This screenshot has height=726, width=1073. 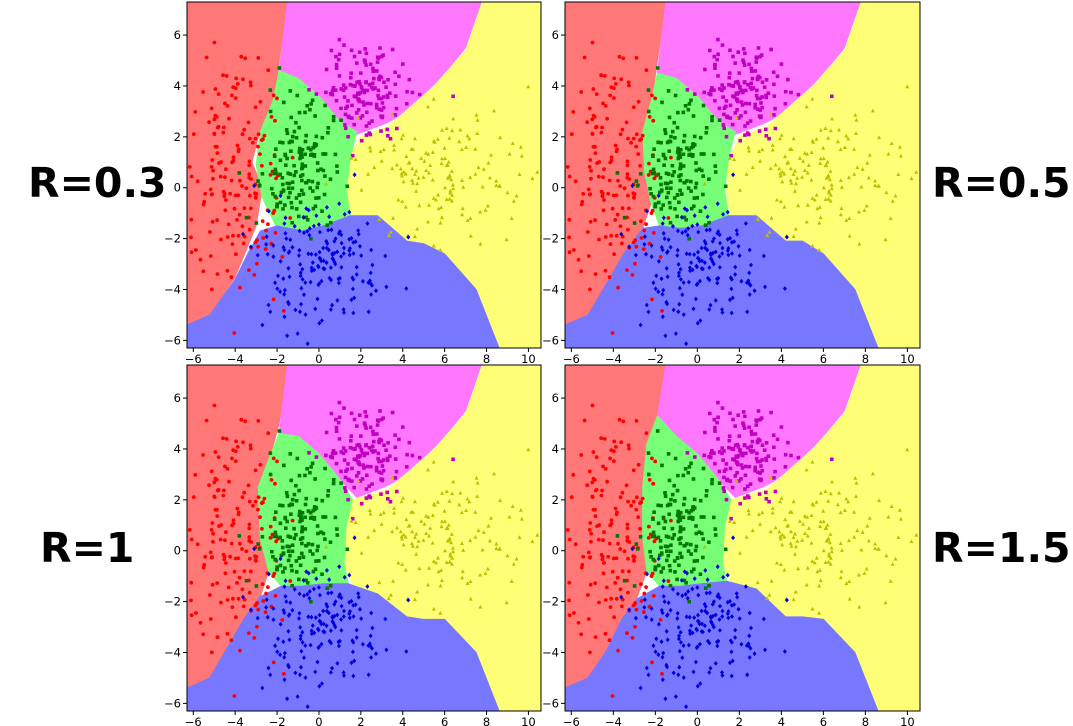 What do you see at coordinates (697, 359) in the screenshot?
I see `x-tick-label: 0` at bounding box center [697, 359].